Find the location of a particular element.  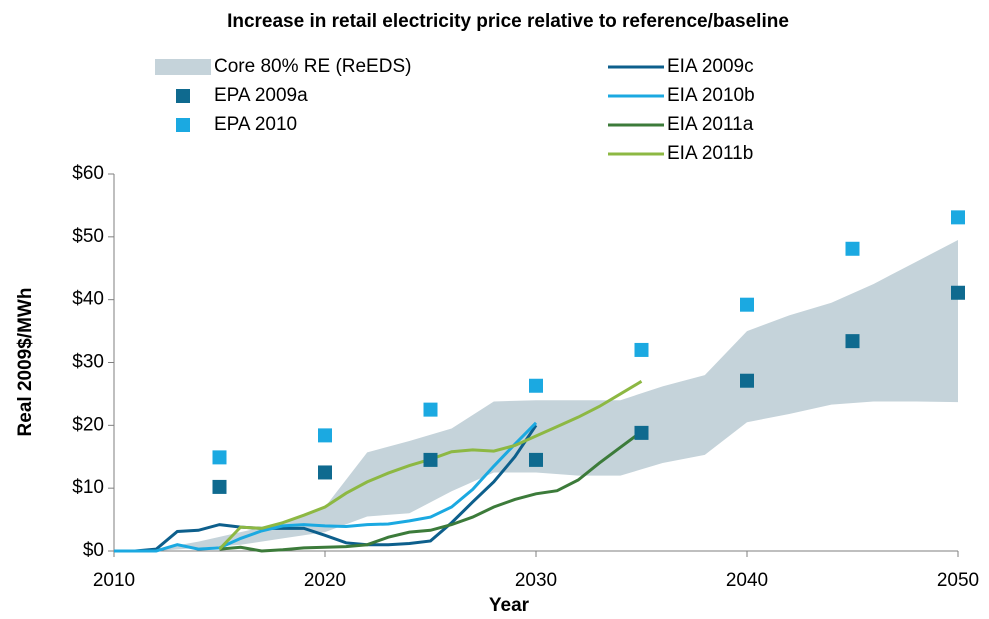

legend-label: EPA 2009a is located at coordinates (261, 95).